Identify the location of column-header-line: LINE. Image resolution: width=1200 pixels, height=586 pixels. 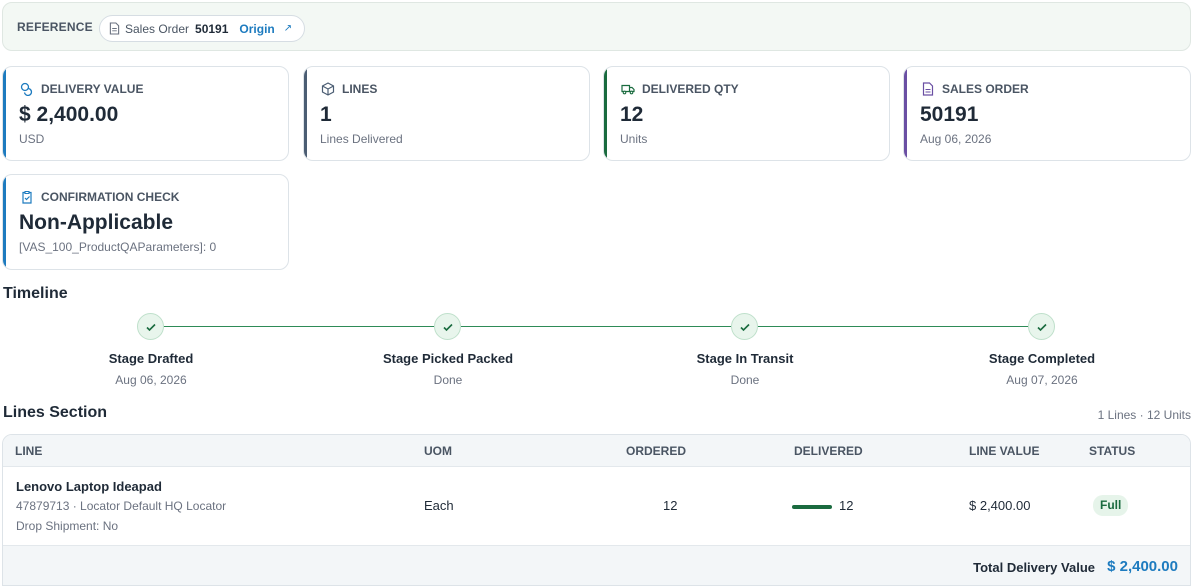
(29, 451).